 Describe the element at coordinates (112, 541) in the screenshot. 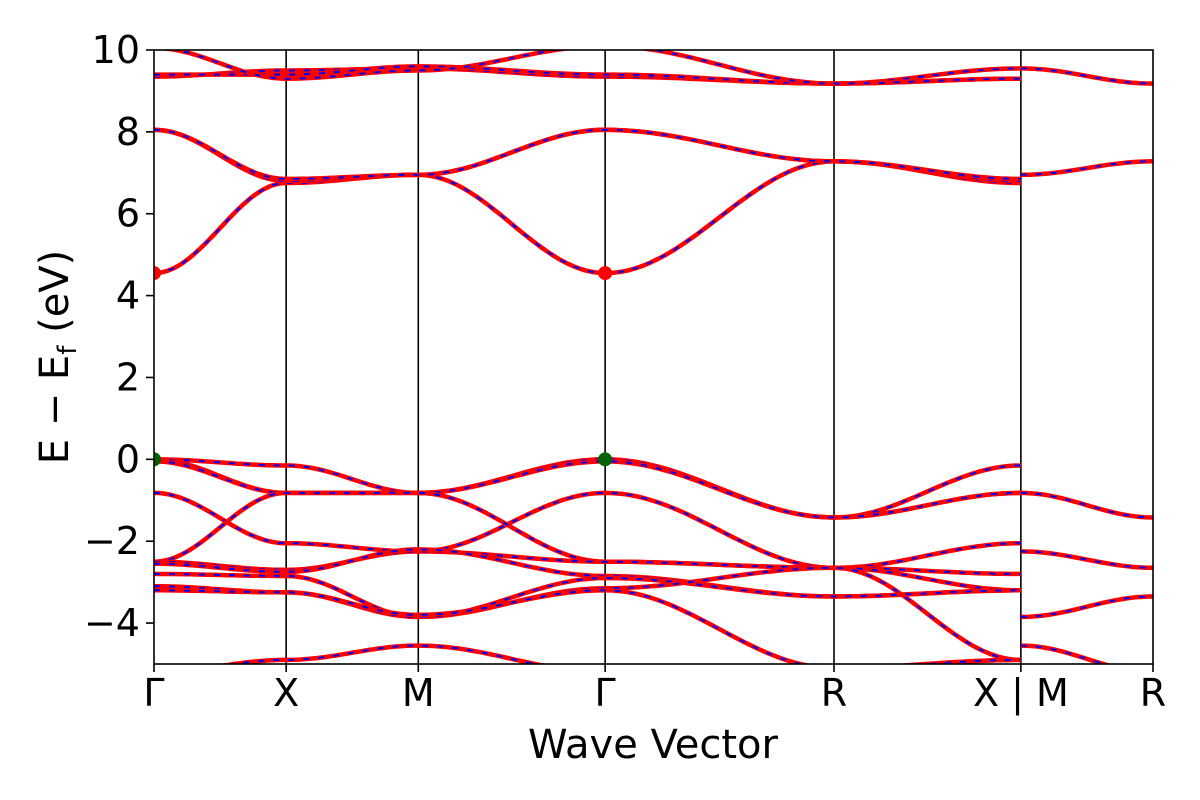

I see `y-tick-label-1: −2` at that location.